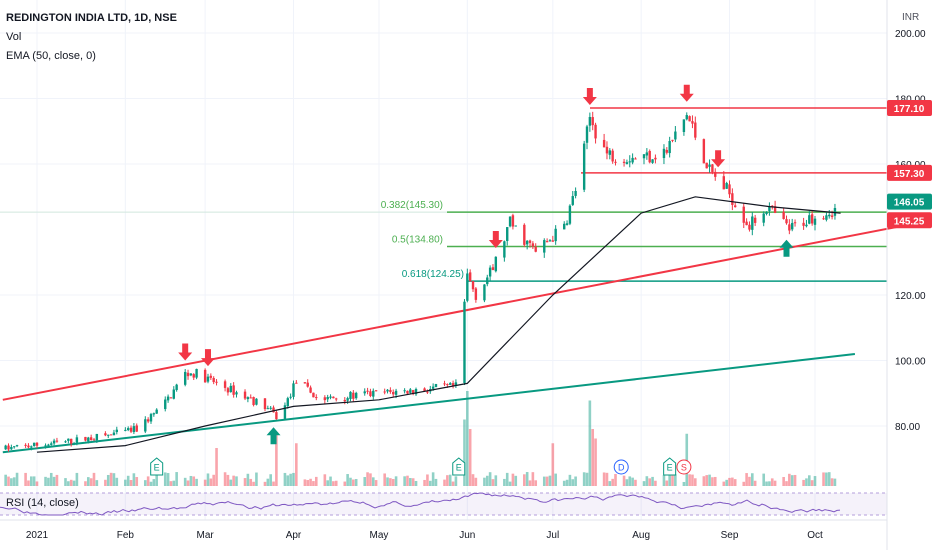 The height and width of the screenshot is (550, 932). What do you see at coordinates (412, 205) in the screenshot?
I see `fib-label: 0.382(145.30)` at bounding box center [412, 205].